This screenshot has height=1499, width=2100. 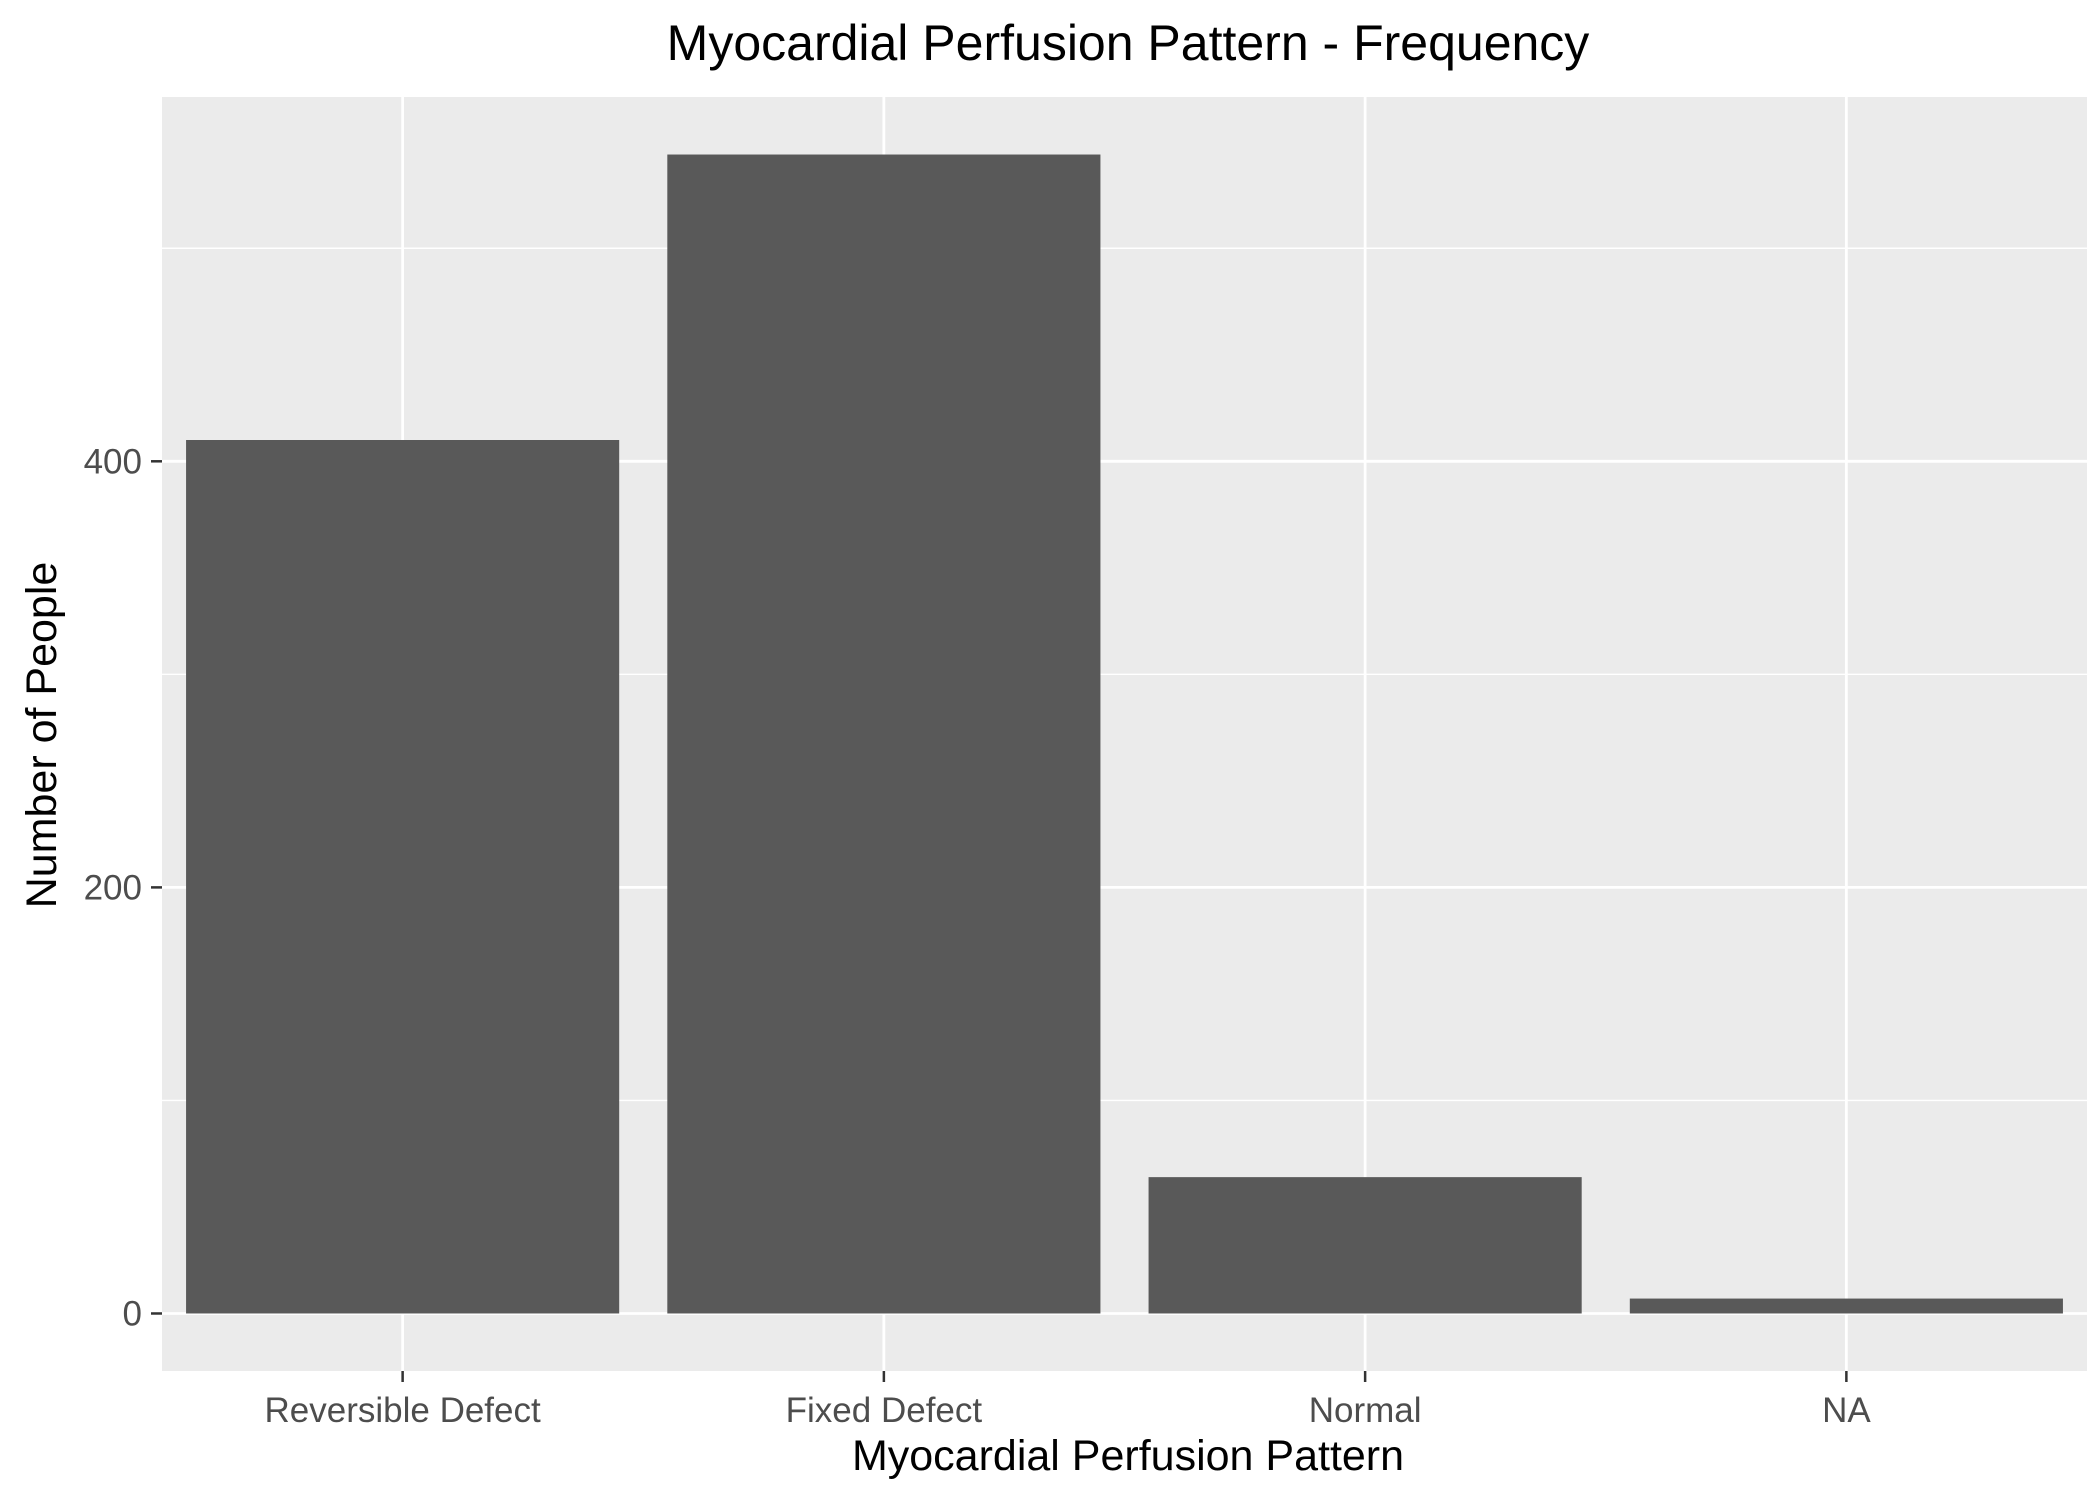 I want to click on y-tick-label: 200, so click(x=113, y=887).